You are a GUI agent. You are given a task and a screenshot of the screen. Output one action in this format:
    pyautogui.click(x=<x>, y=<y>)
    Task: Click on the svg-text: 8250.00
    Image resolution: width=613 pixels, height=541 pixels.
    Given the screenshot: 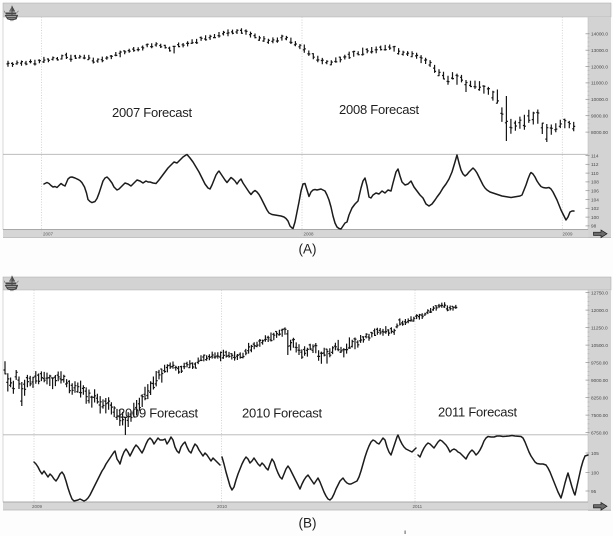 What is the action you would take?
    pyautogui.click(x=599, y=397)
    